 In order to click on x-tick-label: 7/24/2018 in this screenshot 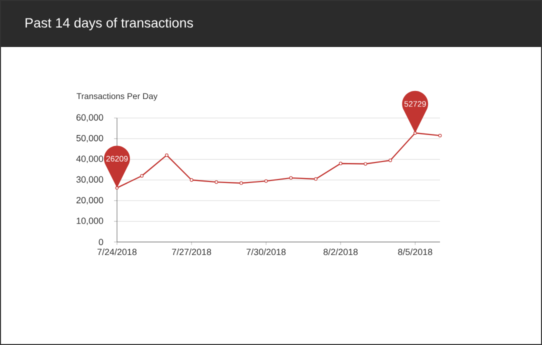, I will do `click(117, 252)`.